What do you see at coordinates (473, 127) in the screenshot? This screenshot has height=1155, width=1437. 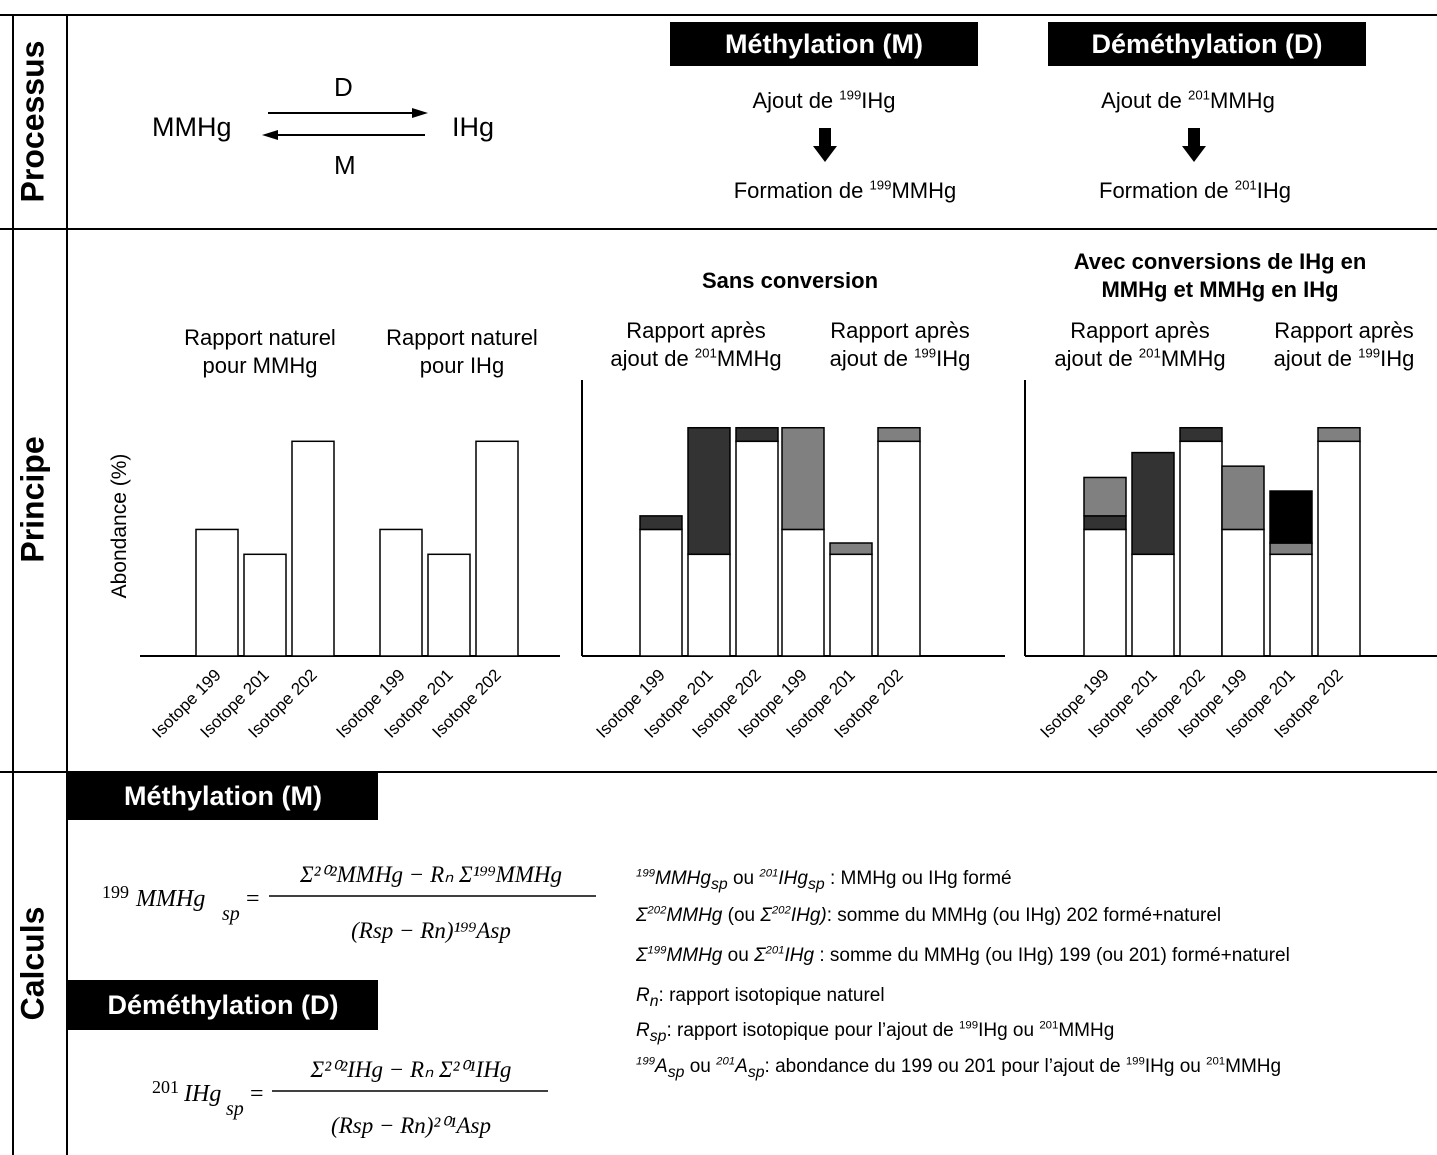 I see `species-ihg: IHg` at bounding box center [473, 127].